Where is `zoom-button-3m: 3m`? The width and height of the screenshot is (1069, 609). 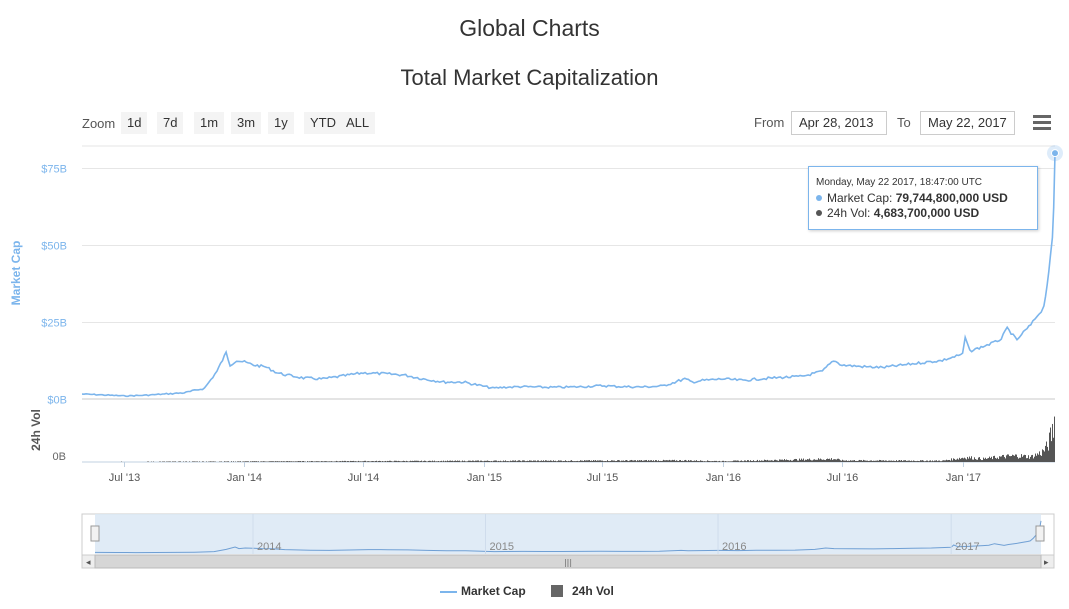 zoom-button-3m: 3m is located at coordinates (246, 123).